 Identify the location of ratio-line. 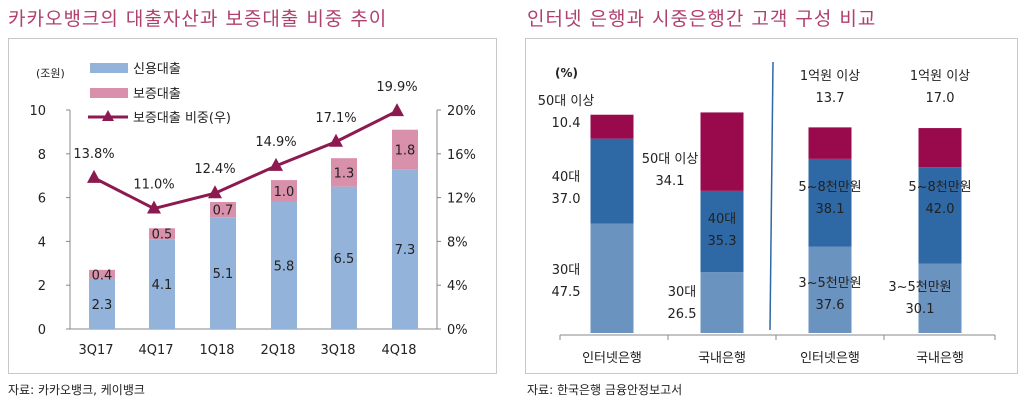
(245, 160).